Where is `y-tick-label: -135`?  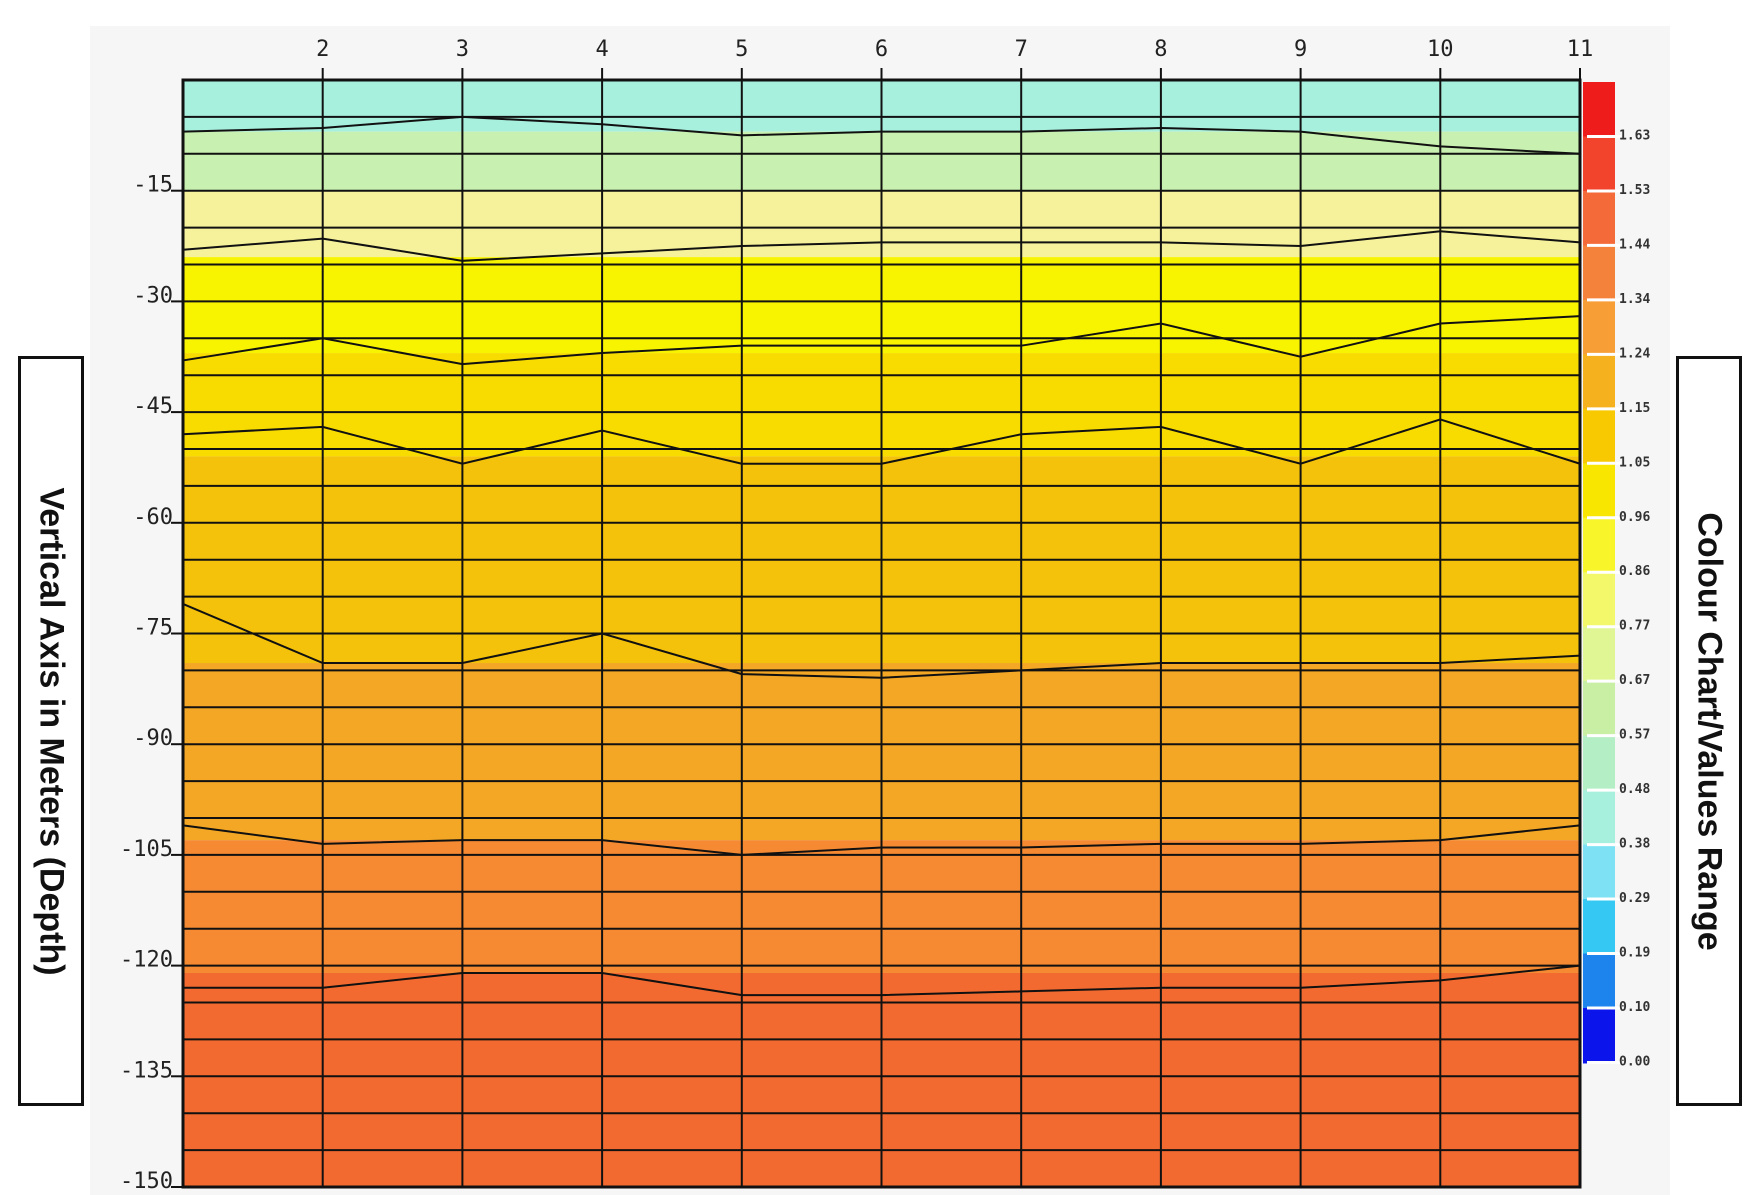 y-tick-label: -135 is located at coordinates (146, 1070).